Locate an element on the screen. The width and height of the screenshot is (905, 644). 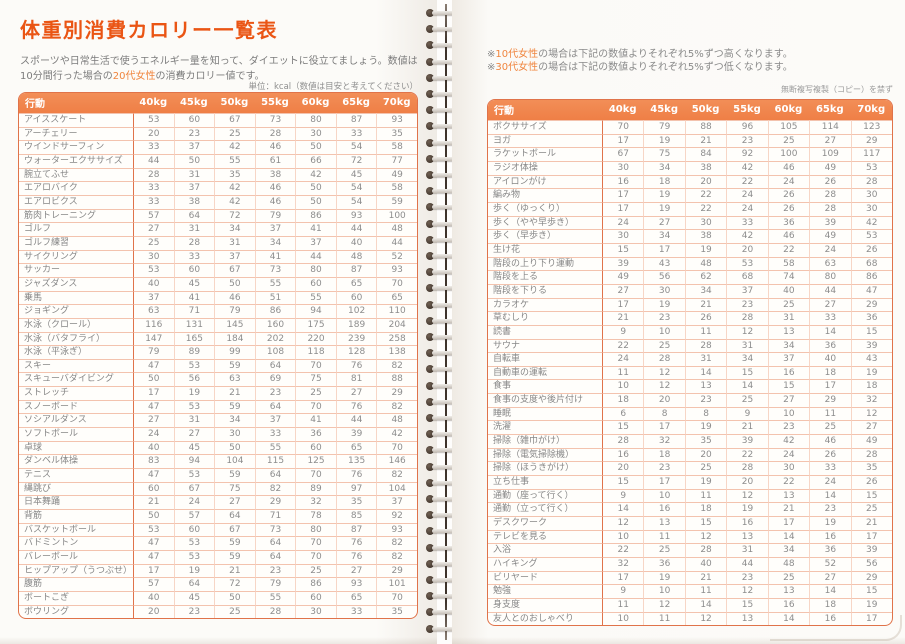
calorie-value: 85 is located at coordinates (356, 516).